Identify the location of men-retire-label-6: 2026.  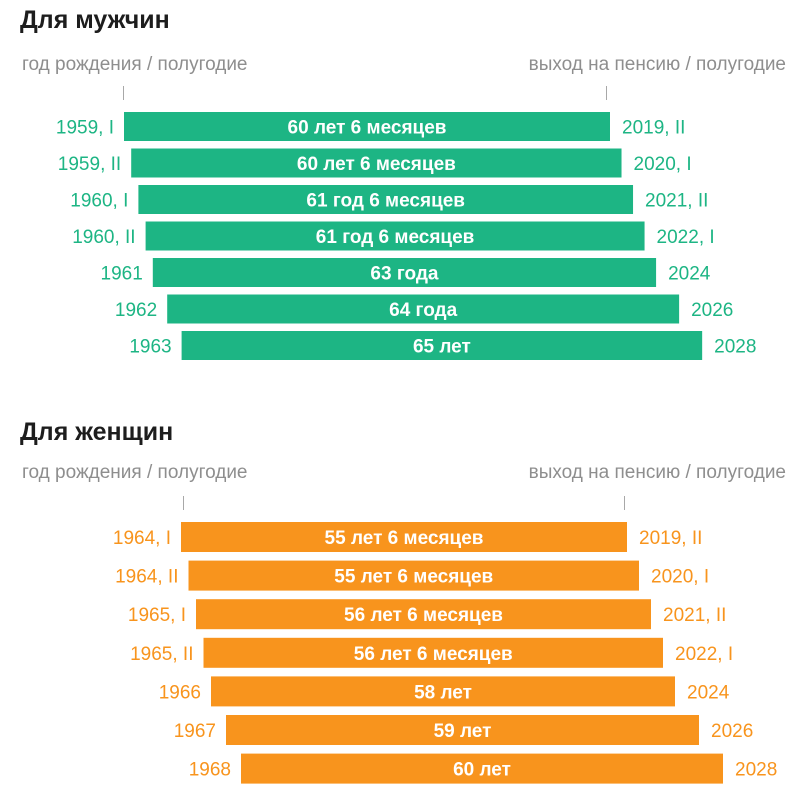
(712, 310).